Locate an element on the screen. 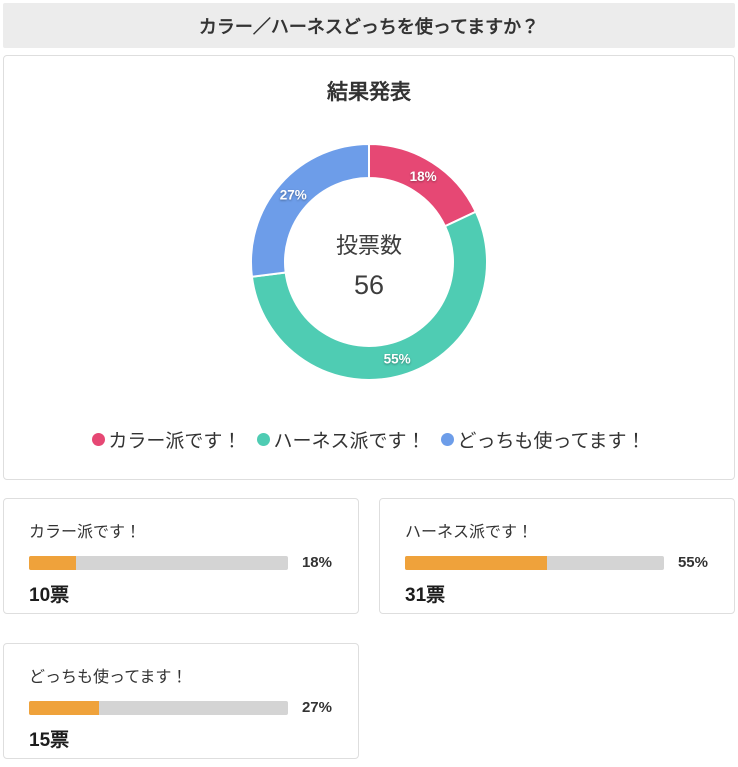 Image resolution: width=738 pixels, height=767 pixels. chart-legend: カラー派です！ ハーネス派です！ どっちも使ってます！ is located at coordinates (369, 439).